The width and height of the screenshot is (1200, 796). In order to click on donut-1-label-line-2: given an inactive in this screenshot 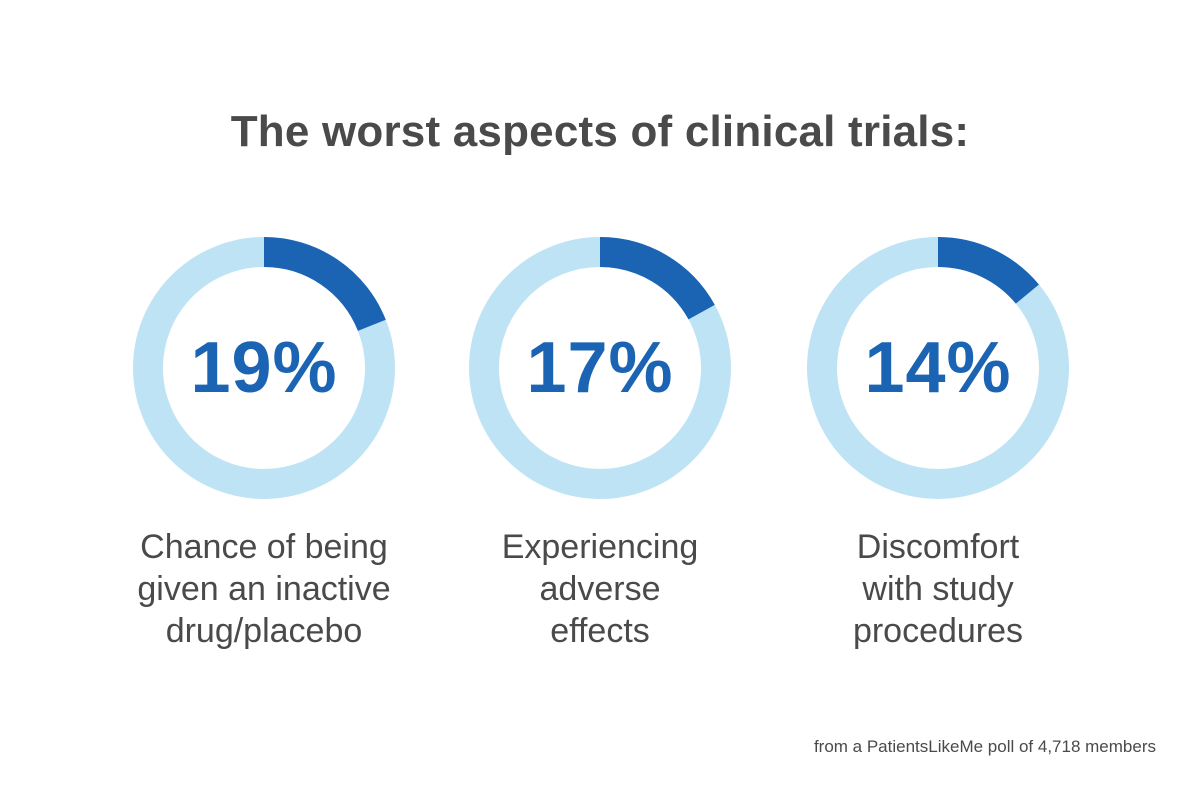, I will do `click(264, 589)`.